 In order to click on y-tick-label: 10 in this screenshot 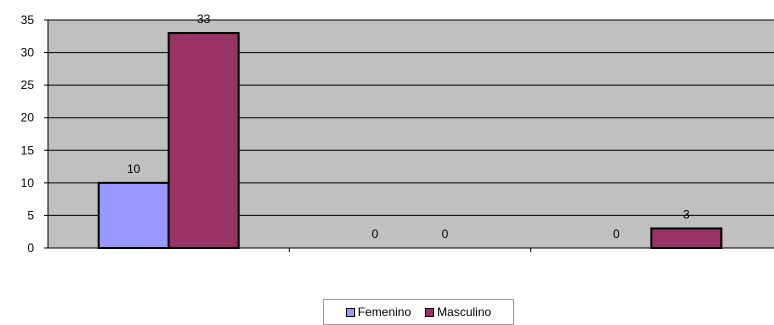, I will do `click(28, 183)`.